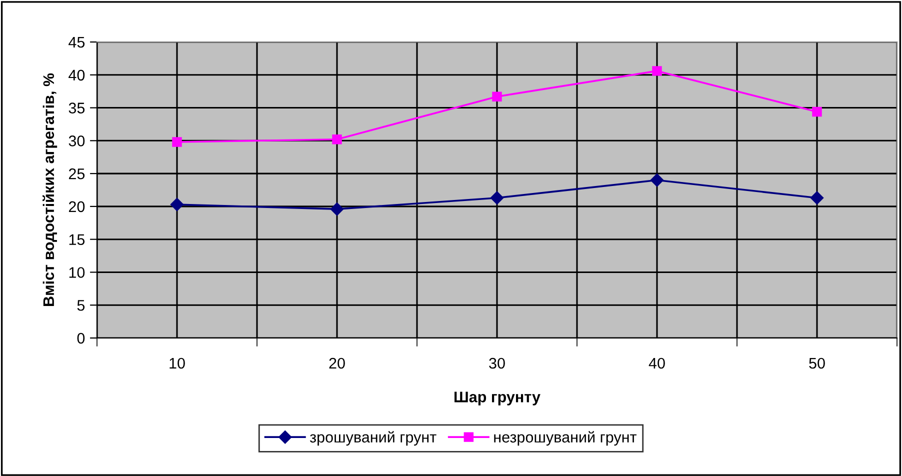 This screenshot has height=476, width=902. Describe the element at coordinates (76, 42) in the screenshot. I see `y-tick-label: 45` at that location.